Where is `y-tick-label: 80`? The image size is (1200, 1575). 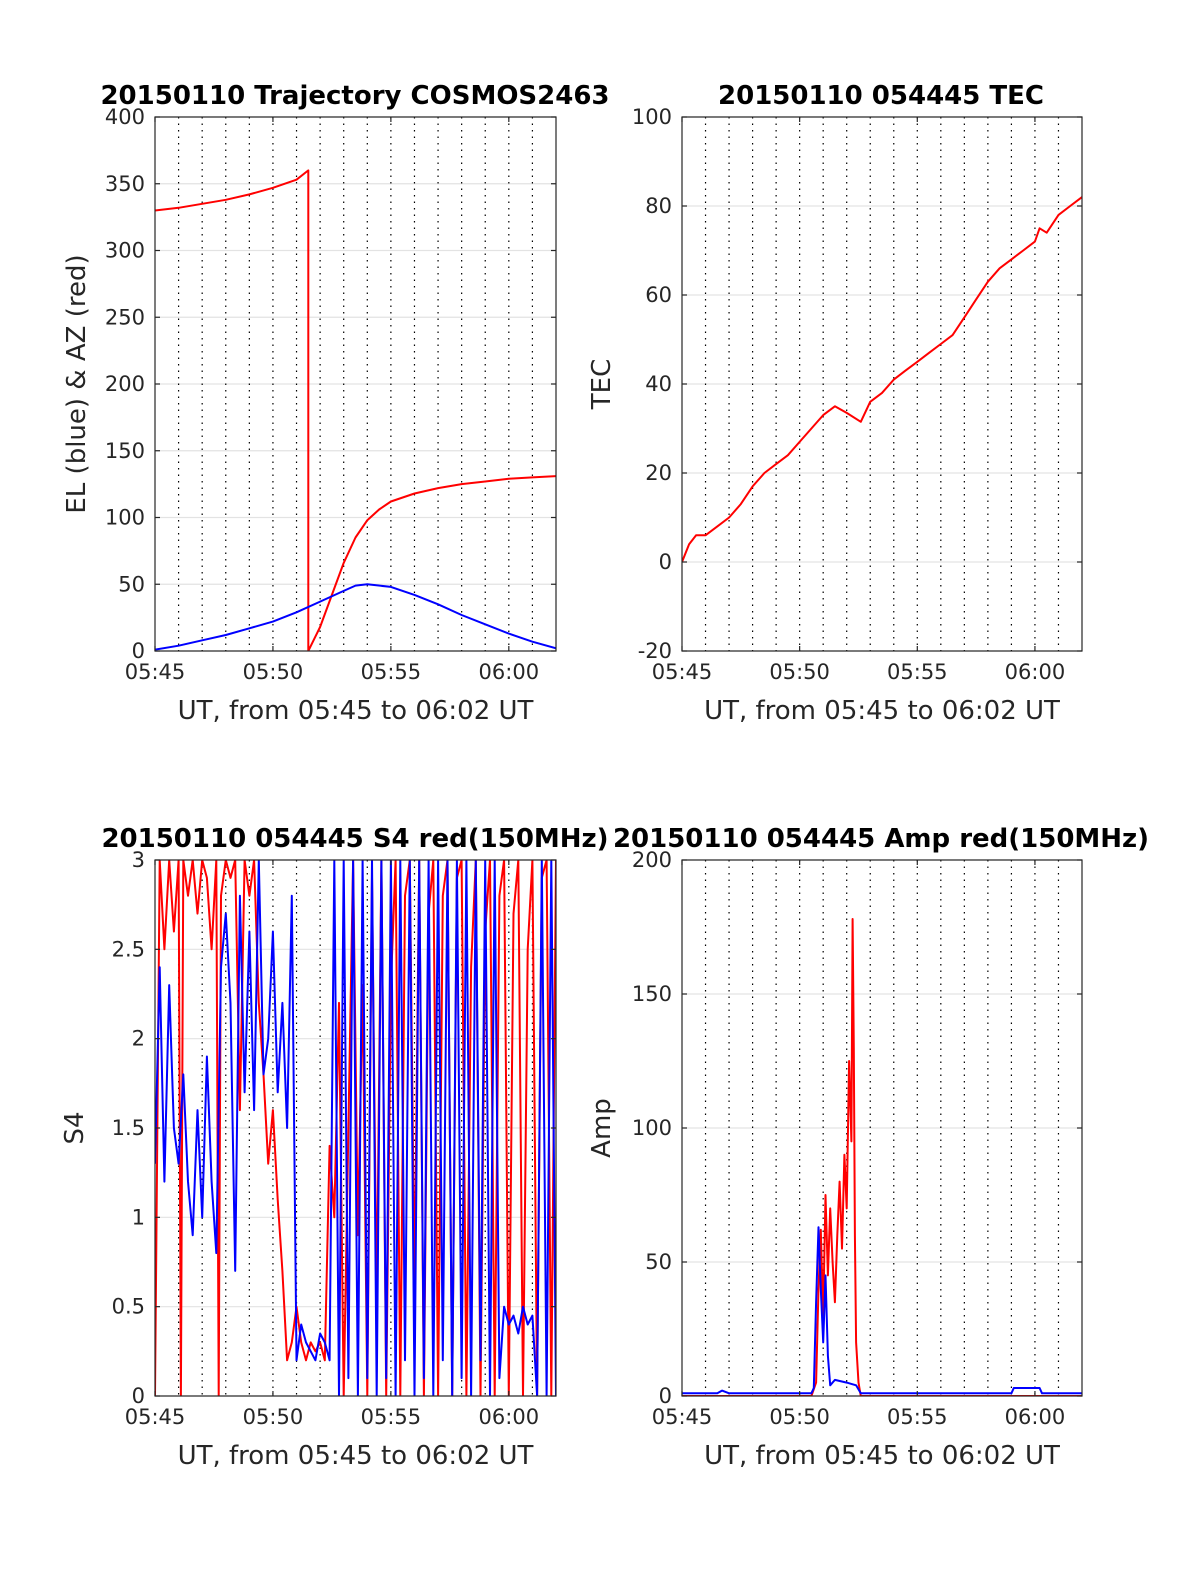 y-tick-label: 80 is located at coordinates (658, 206).